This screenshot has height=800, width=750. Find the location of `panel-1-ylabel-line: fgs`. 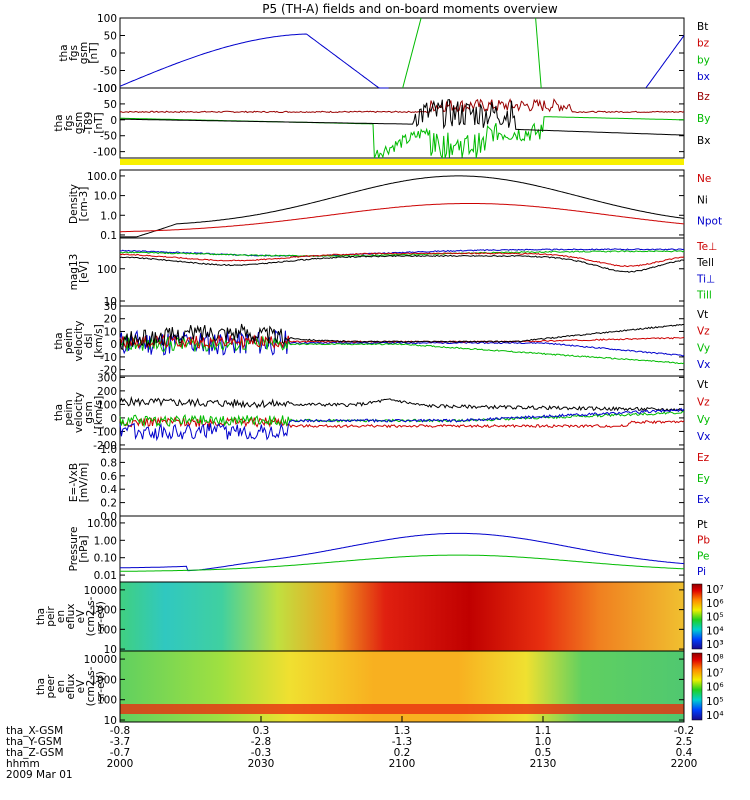

panel-1-ylabel-line: fgs is located at coordinates (74, 53).